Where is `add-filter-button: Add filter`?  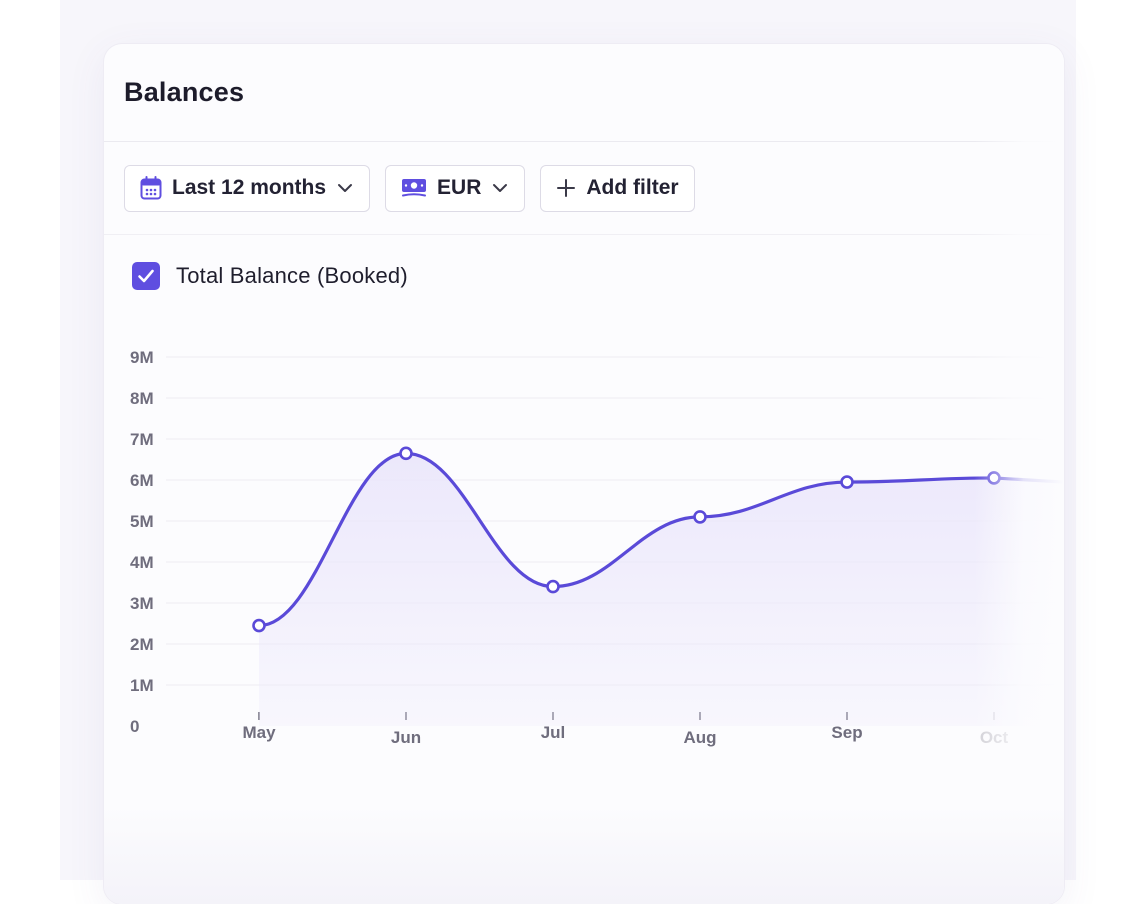
add-filter-button: Add filter is located at coordinates (617, 188).